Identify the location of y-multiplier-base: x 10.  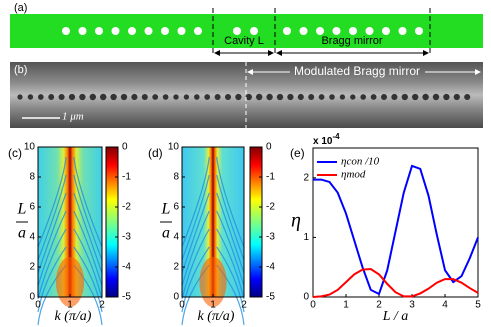
(323, 141).